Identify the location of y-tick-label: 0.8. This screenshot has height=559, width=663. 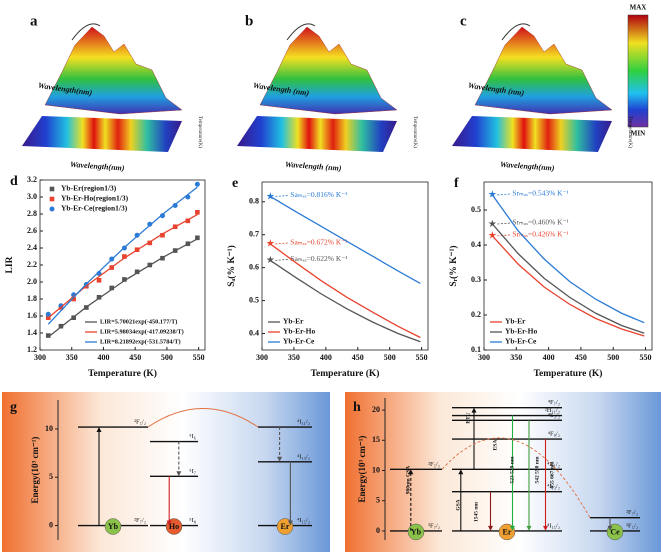
(254, 201).